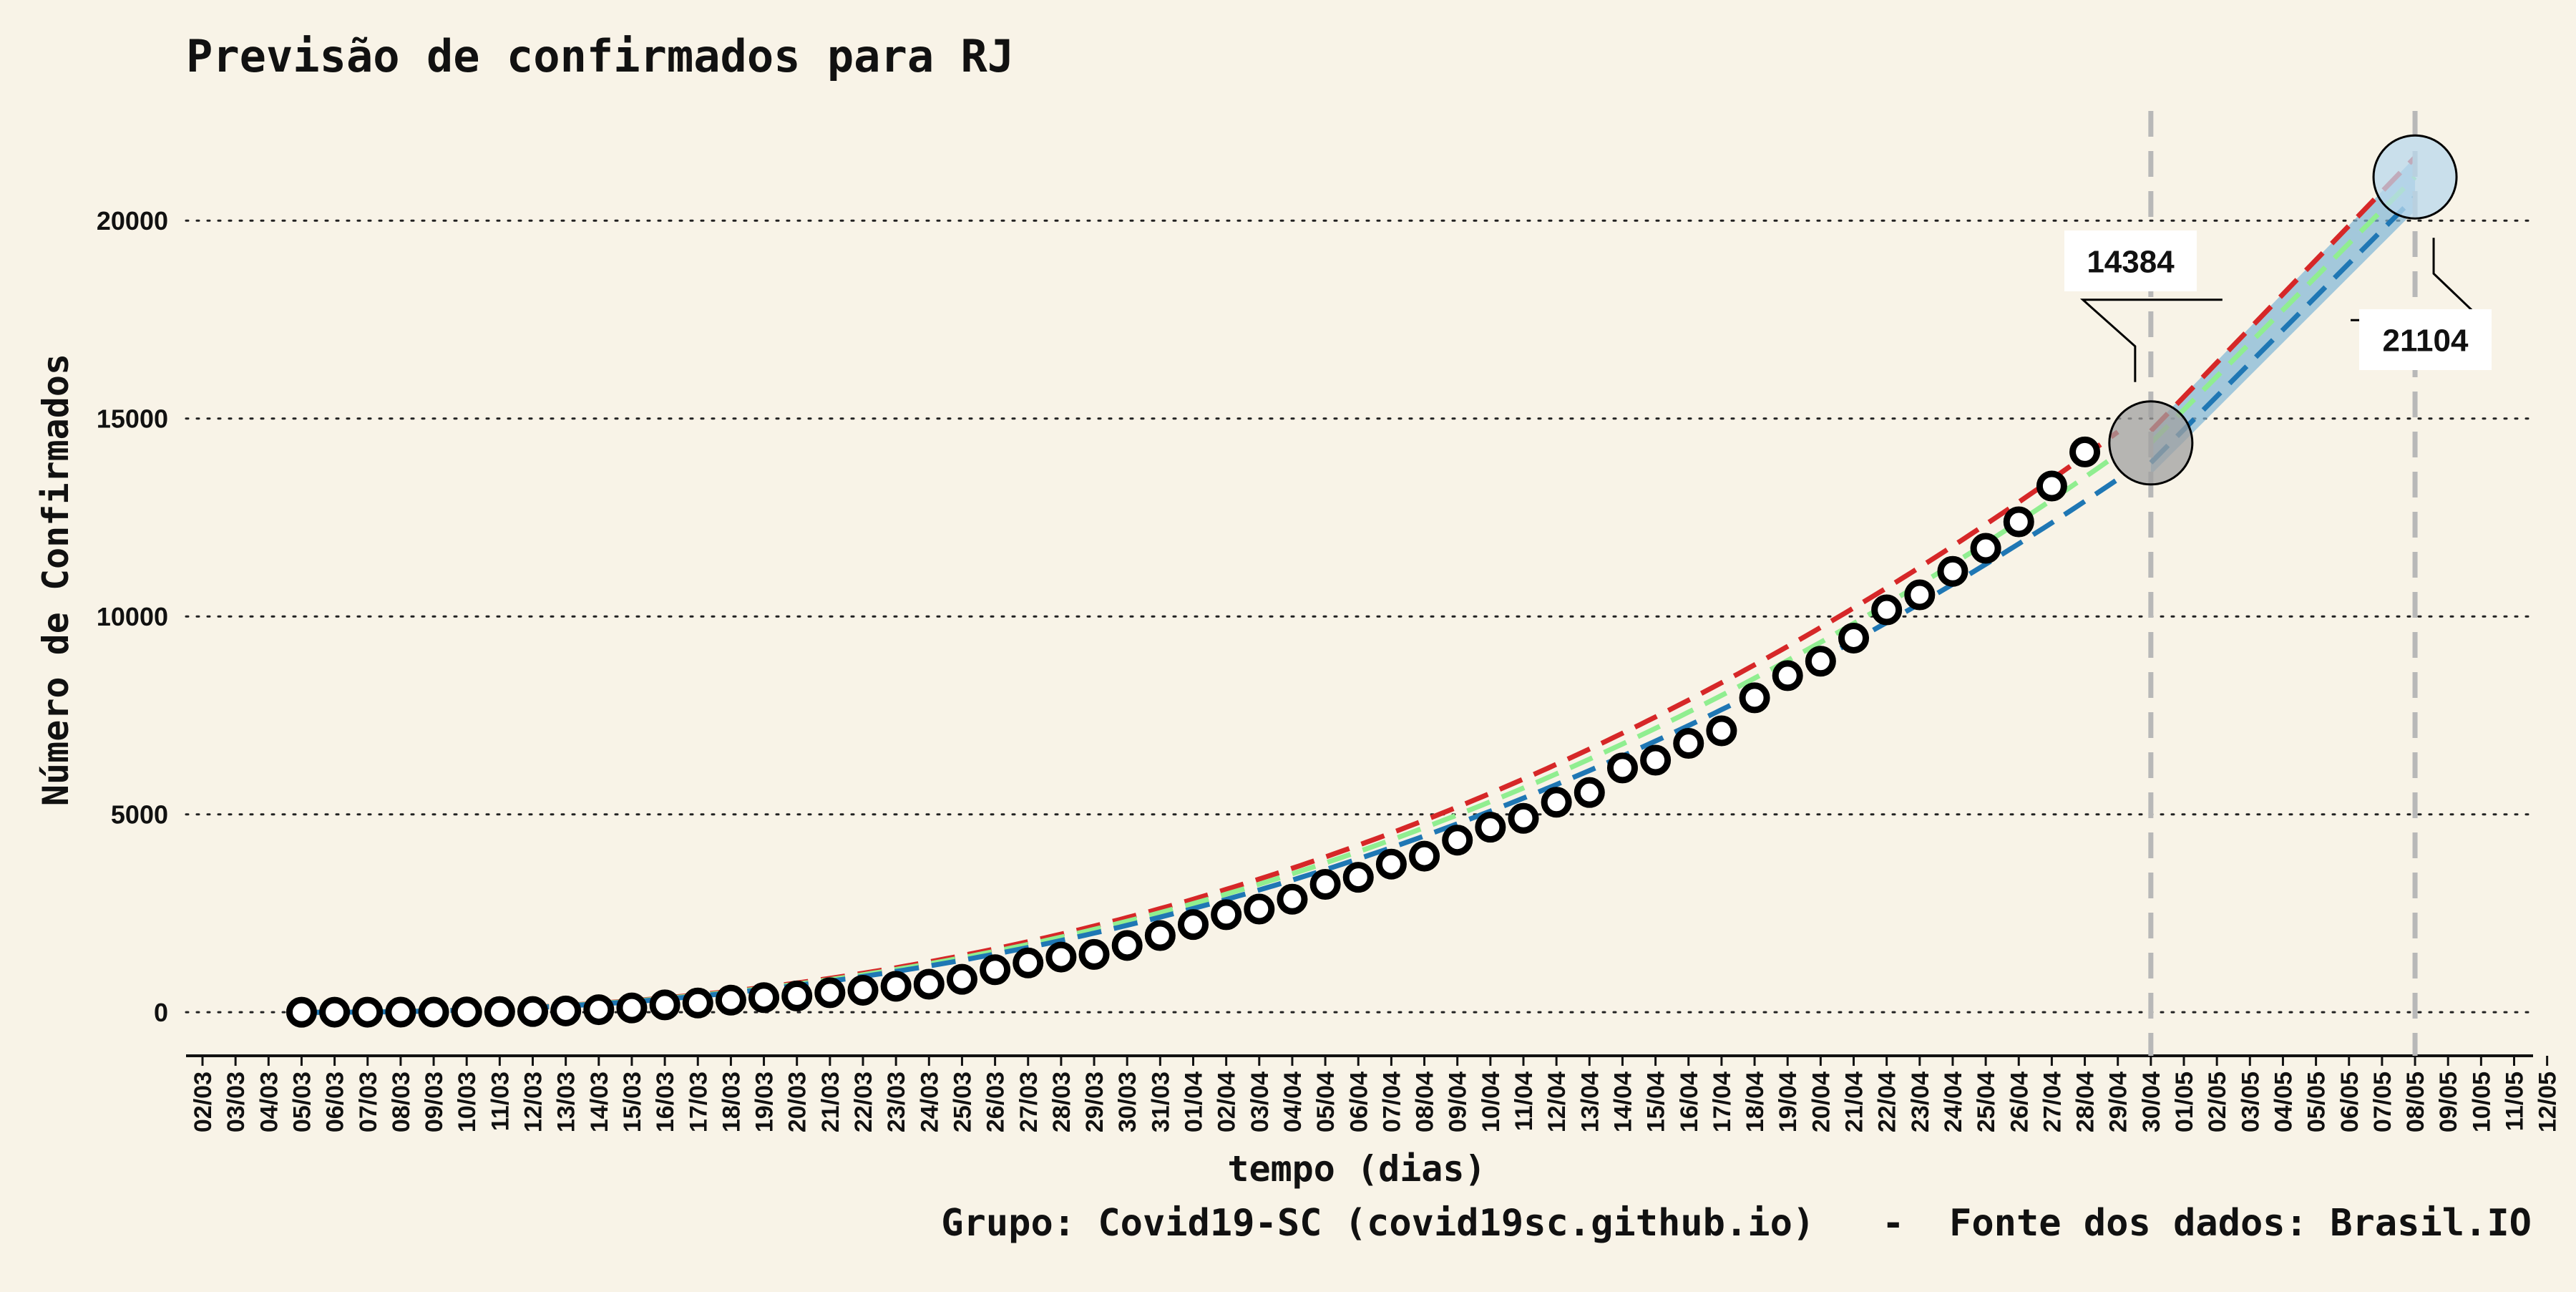 Image resolution: width=2576 pixels, height=1292 pixels. What do you see at coordinates (1987, 1102) in the screenshot?
I see `x-tick-label: 25/04` at bounding box center [1987, 1102].